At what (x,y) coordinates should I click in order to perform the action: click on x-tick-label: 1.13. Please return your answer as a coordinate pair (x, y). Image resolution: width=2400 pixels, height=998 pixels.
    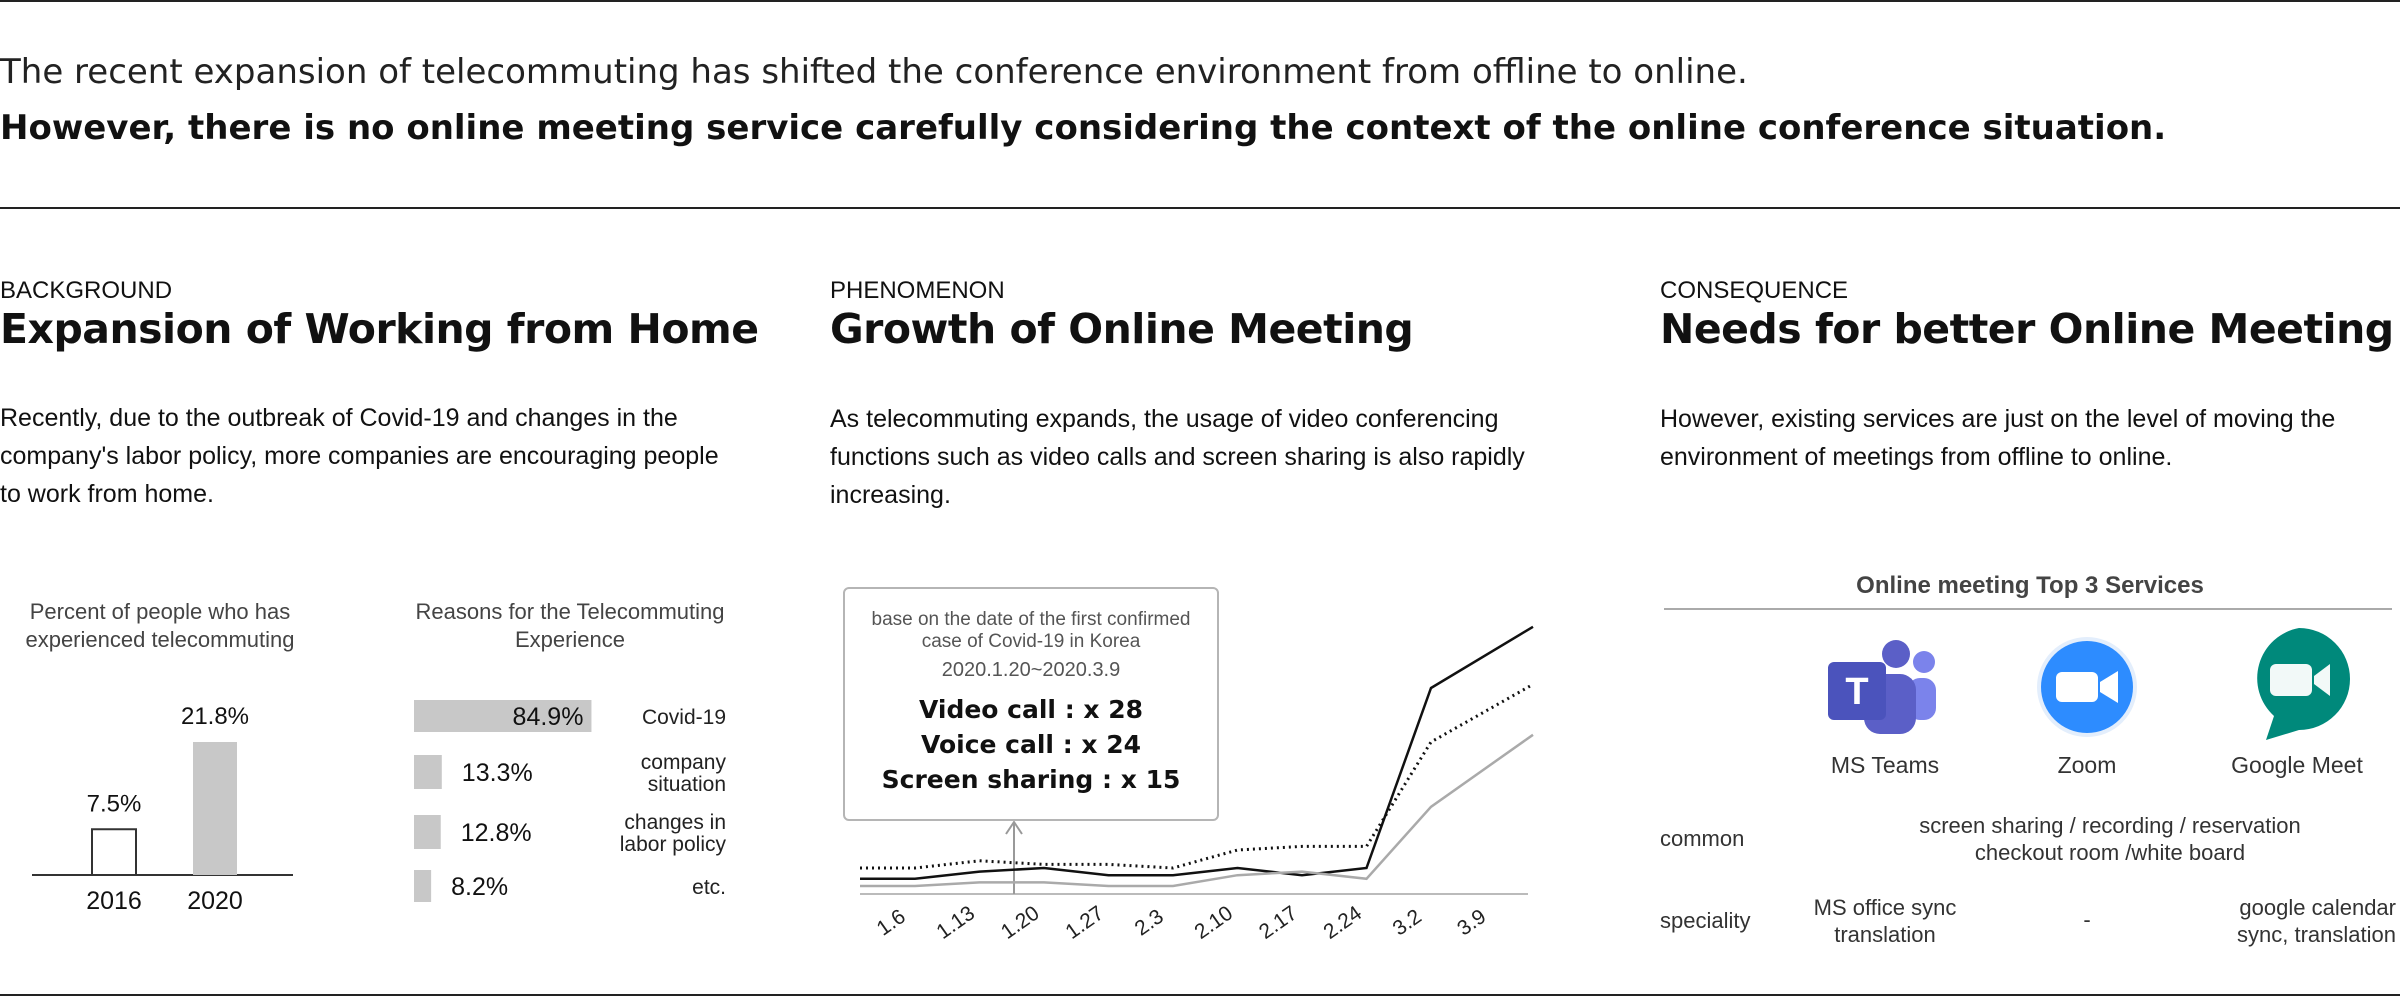
    Looking at the image, I should click on (955, 923).